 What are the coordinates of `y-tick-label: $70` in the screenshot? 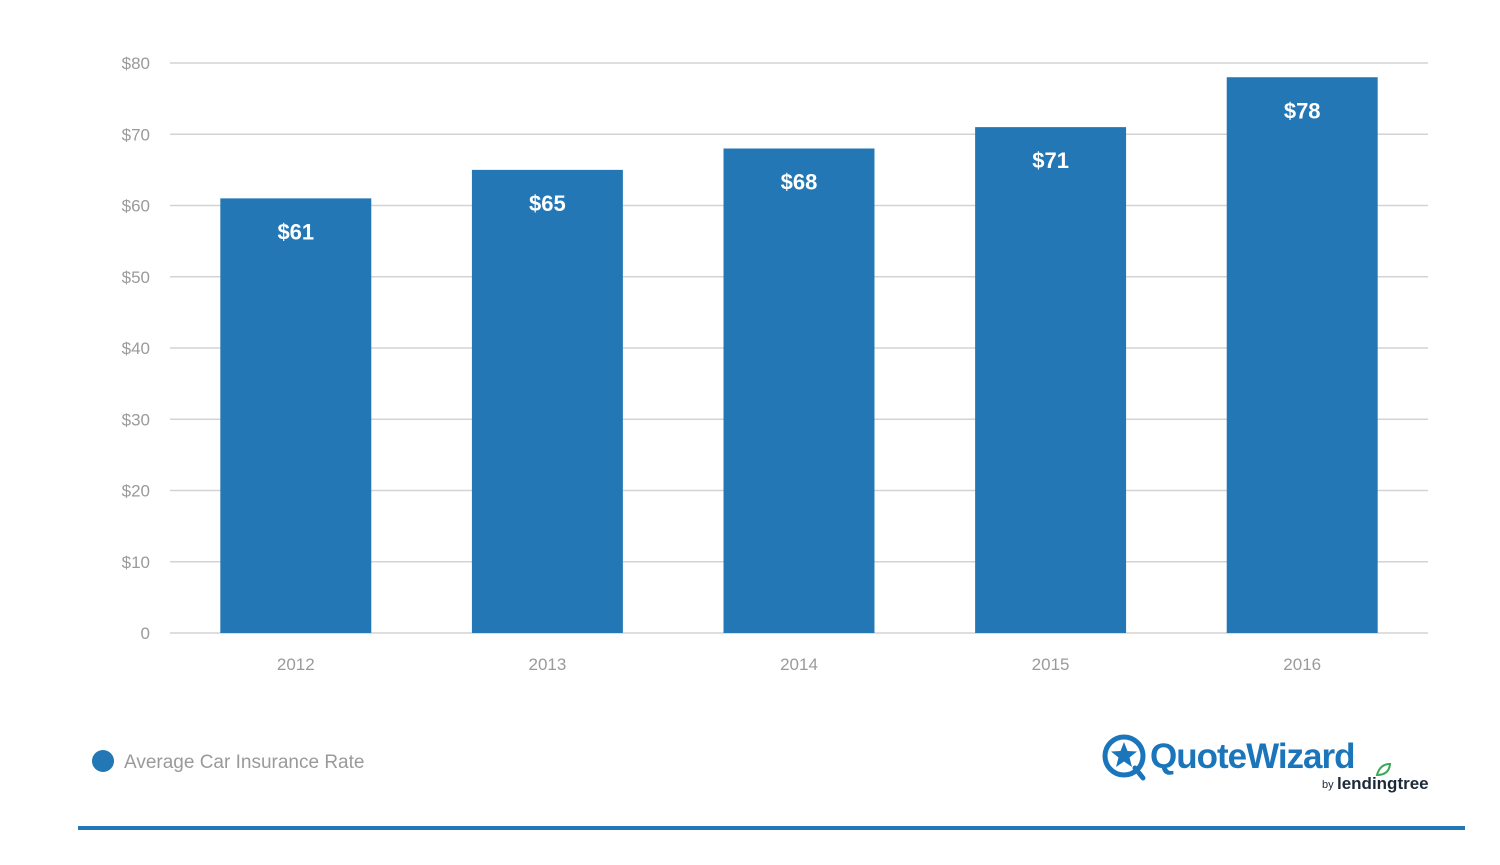 It's located at (136, 134).